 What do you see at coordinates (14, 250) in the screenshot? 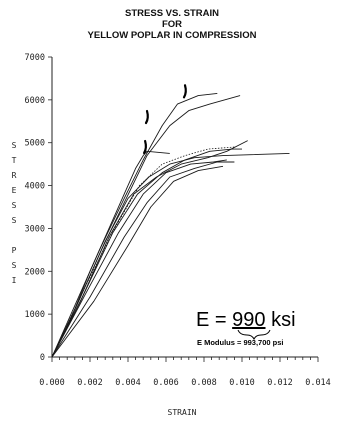
I see `y-axis-label-letter: P` at bounding box center [14, 250].